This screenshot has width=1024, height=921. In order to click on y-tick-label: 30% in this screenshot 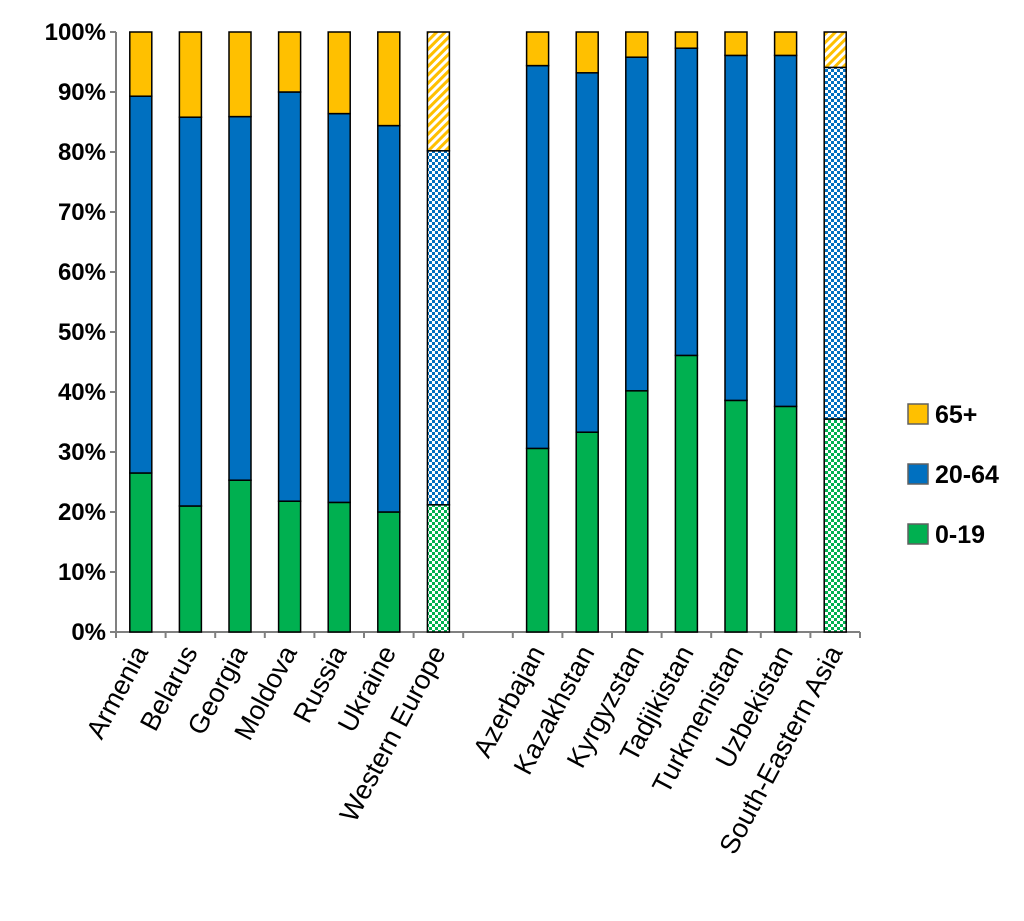, I will do `click(82, 452)`.